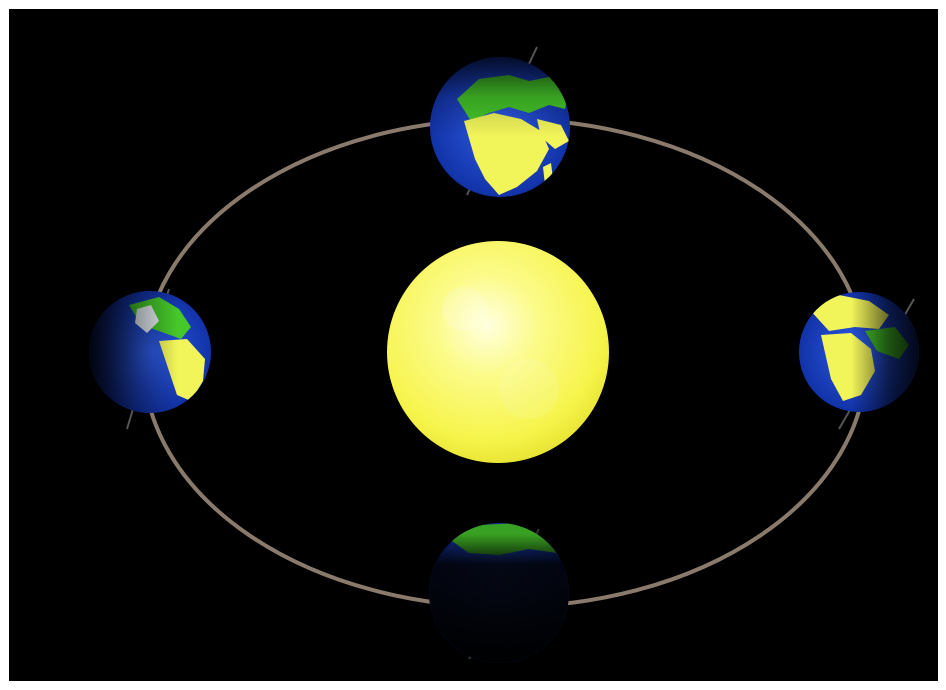  Describe the element at coordinates (500, 121) in the screenshot. I see `earth-top` at that location.